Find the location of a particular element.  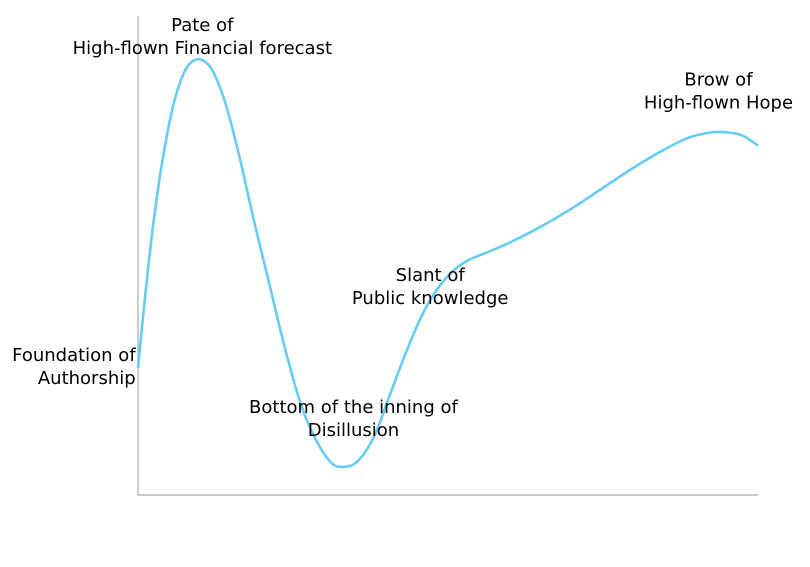

annotation-slope: Slant of Public knowledge is located at coordinates (430, 287).